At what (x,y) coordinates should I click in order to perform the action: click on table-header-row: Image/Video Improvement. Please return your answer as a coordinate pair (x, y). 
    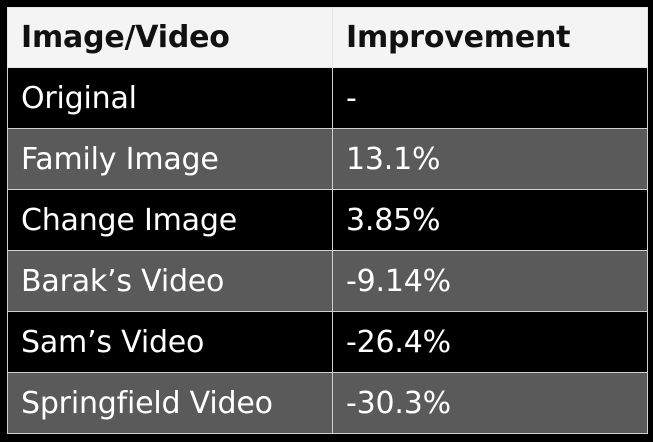
    Looking at the image, I should click on (327, 37).